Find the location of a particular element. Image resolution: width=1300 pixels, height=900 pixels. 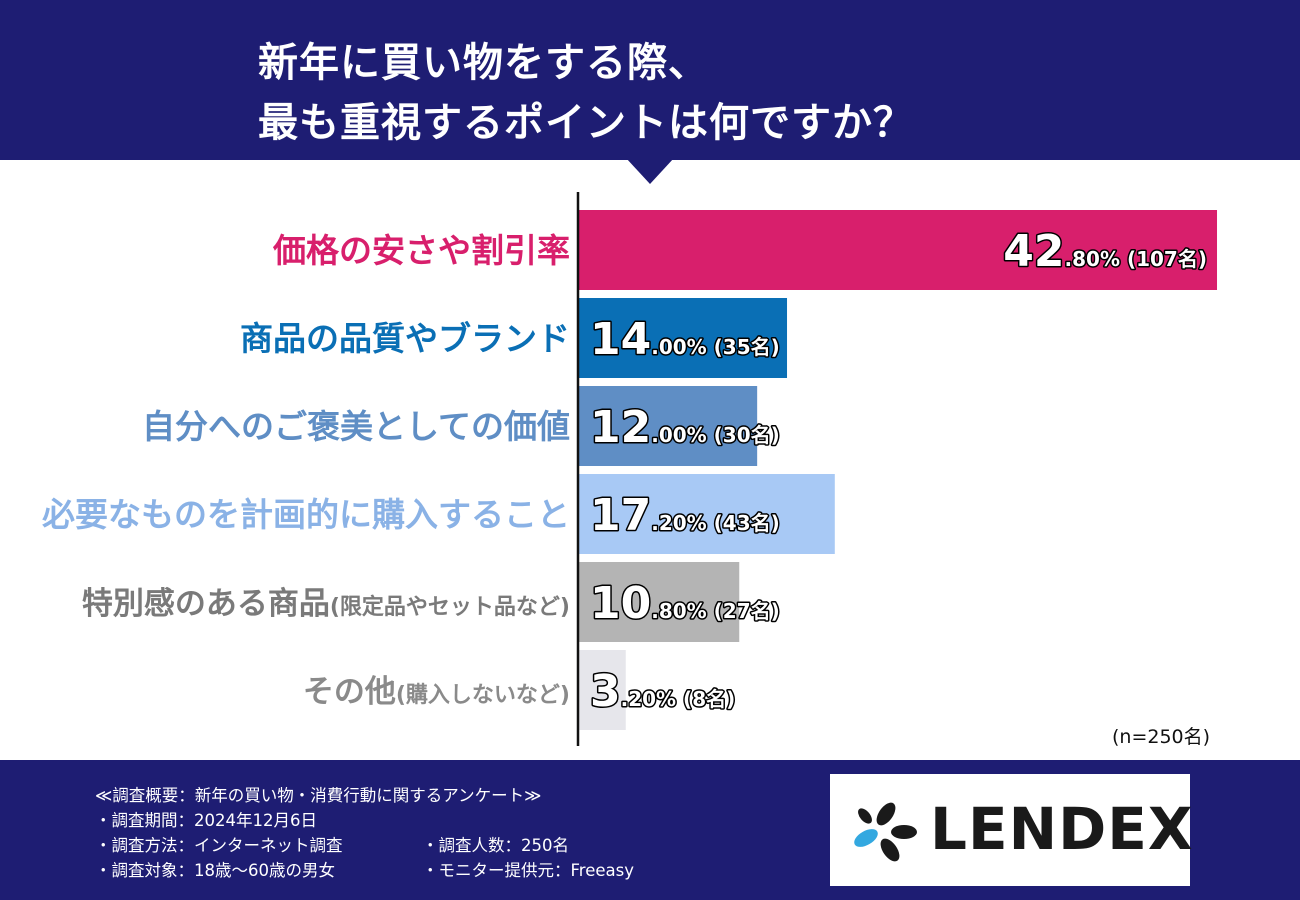

value-label-small-4: .80% (27名) is located at coordinates (715, 611).